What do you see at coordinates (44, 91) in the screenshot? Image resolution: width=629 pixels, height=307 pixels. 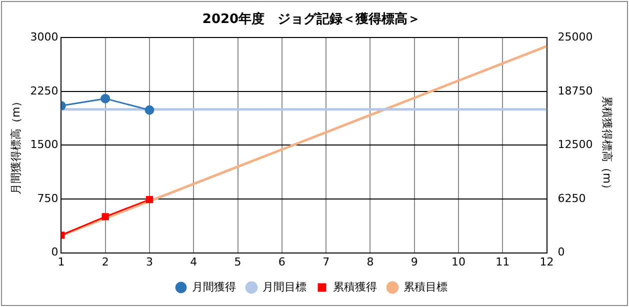 I see `y-tick-label: 2250` at bounding box center [44, 91].